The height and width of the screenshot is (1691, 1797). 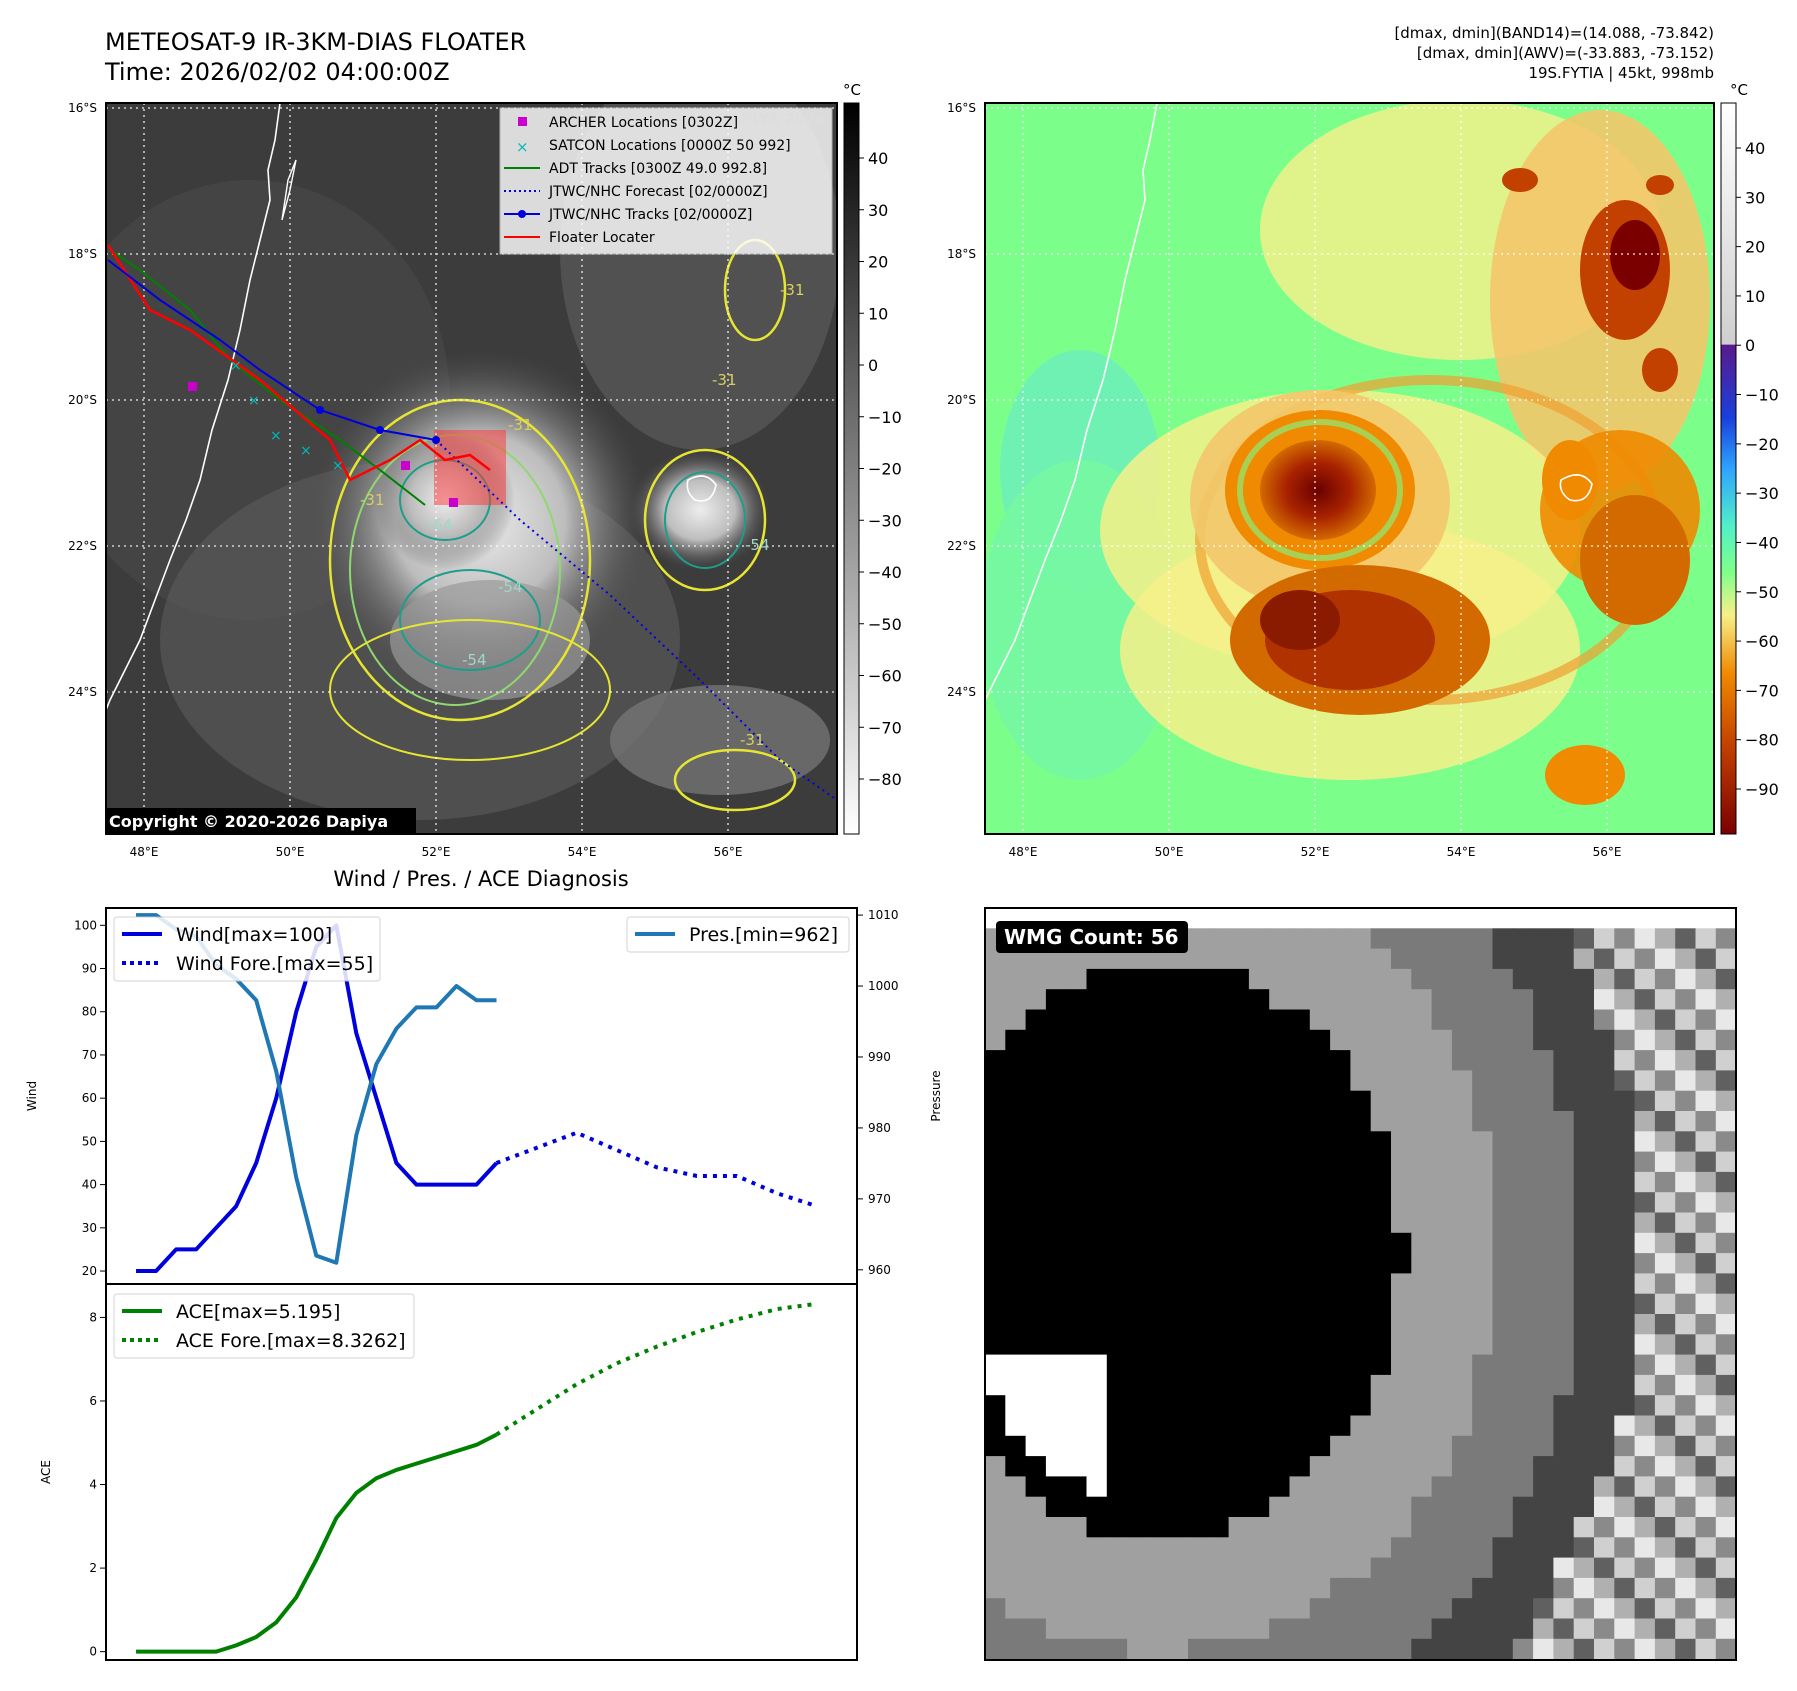 What do you see at coordinates (291, 1341) in the screenshot?
I see `legend-label: ACE Fore.[max=8.3262]` at bounding box center [291, 1341].